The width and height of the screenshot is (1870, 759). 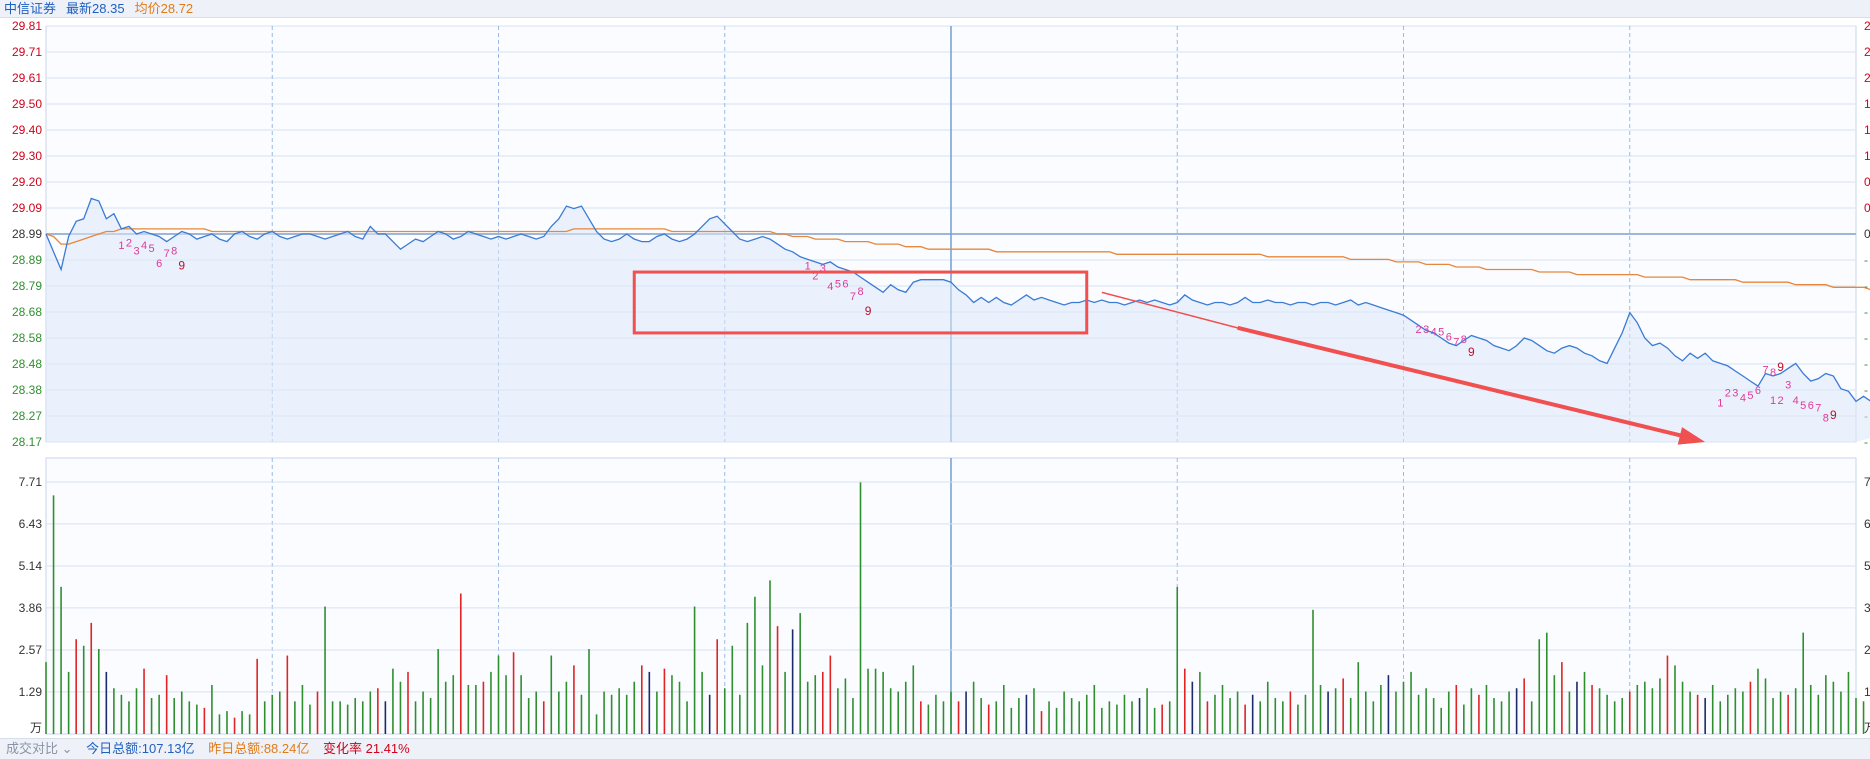 What do you see at coordinates (27, 208) in the screenshot?
I see `price-tick-label: 29.09` at bounding box center [27, 208].